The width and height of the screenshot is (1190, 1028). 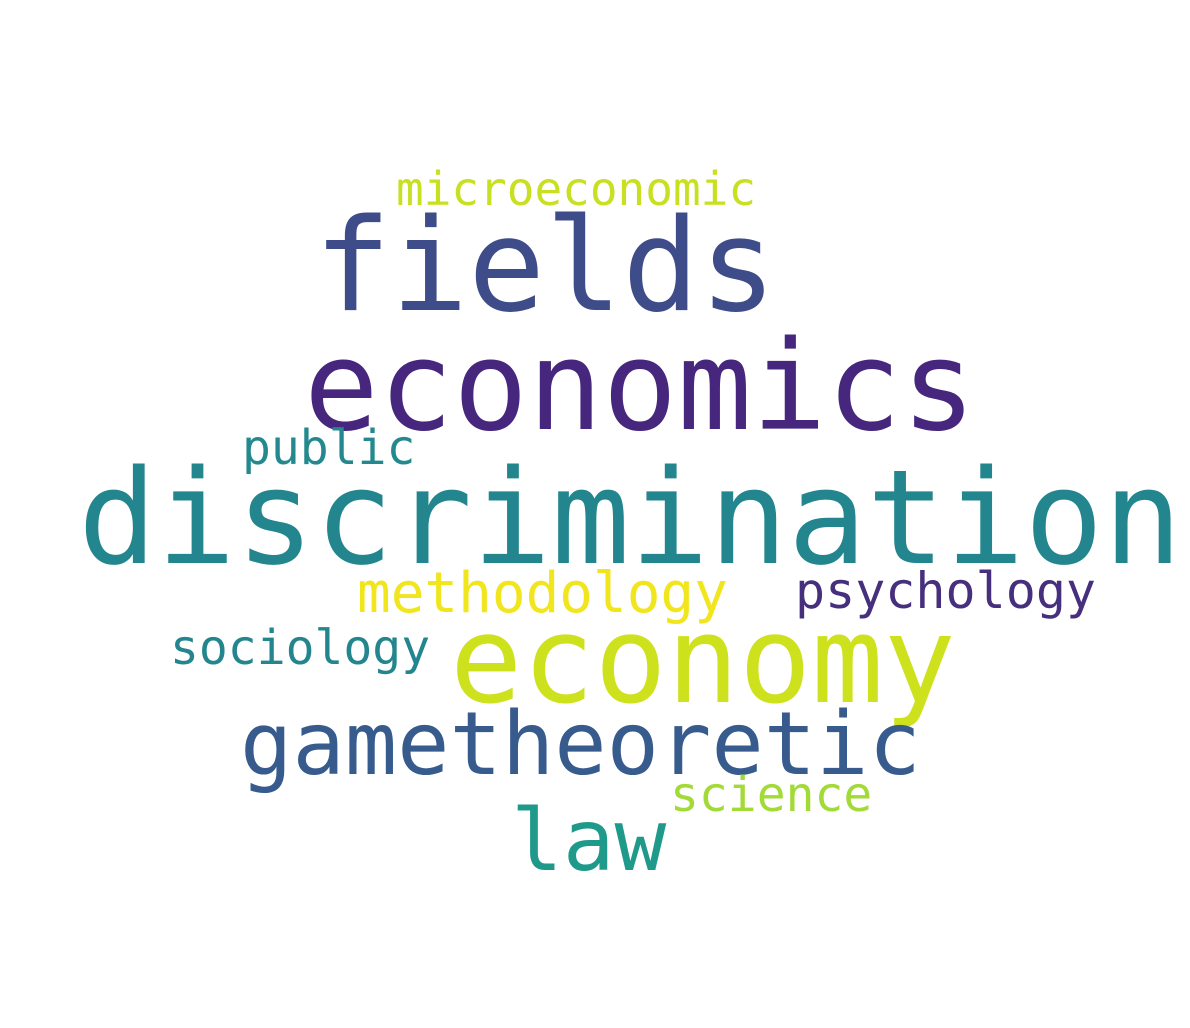 I want to click on word-psychology: psychology, so click(x=946, y=591).